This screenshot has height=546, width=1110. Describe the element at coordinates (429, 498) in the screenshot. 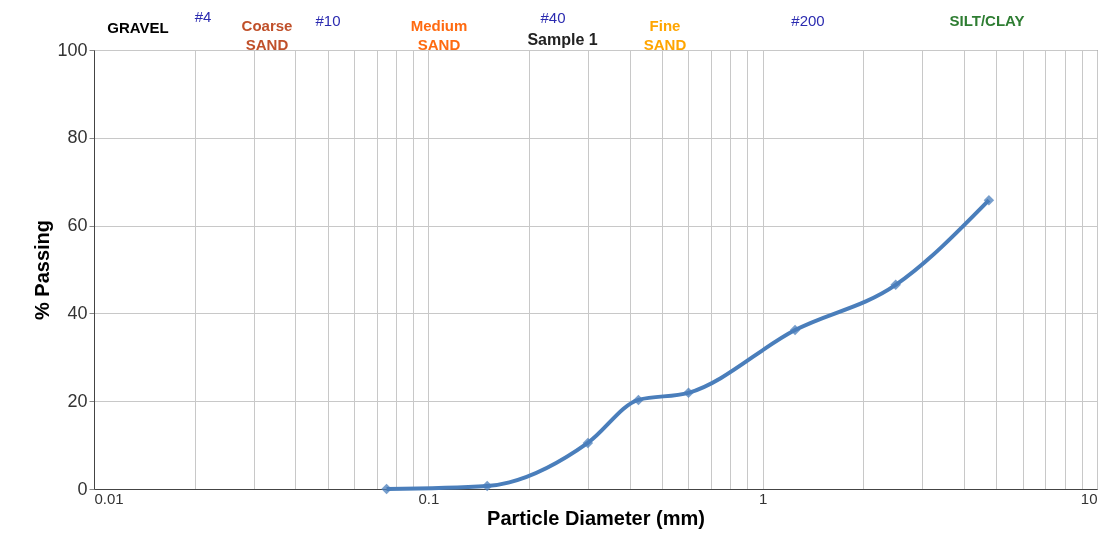

I see `x-tick-label: 0.1` at that location.